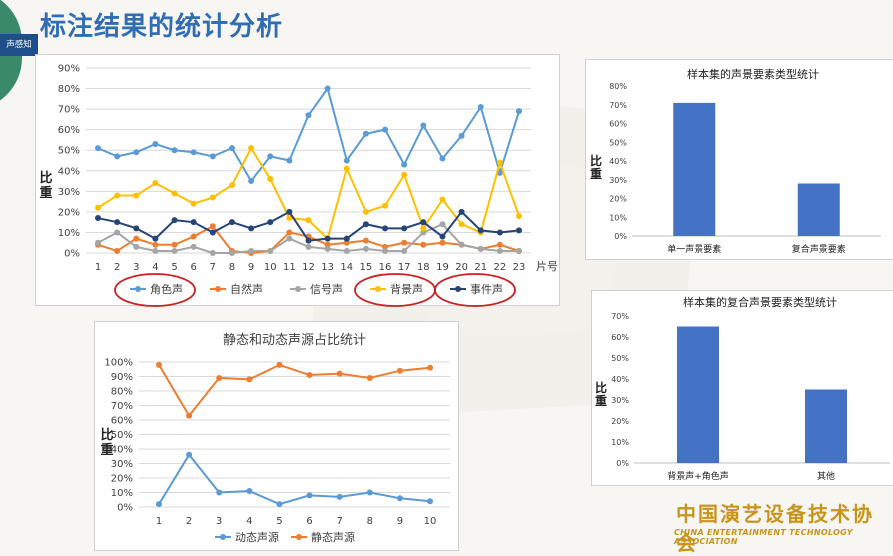 The image size is (893, 556). Describe the element at coordinates (620, 379) in the screenshot. I see `y-tick-label: 40%` at that location.